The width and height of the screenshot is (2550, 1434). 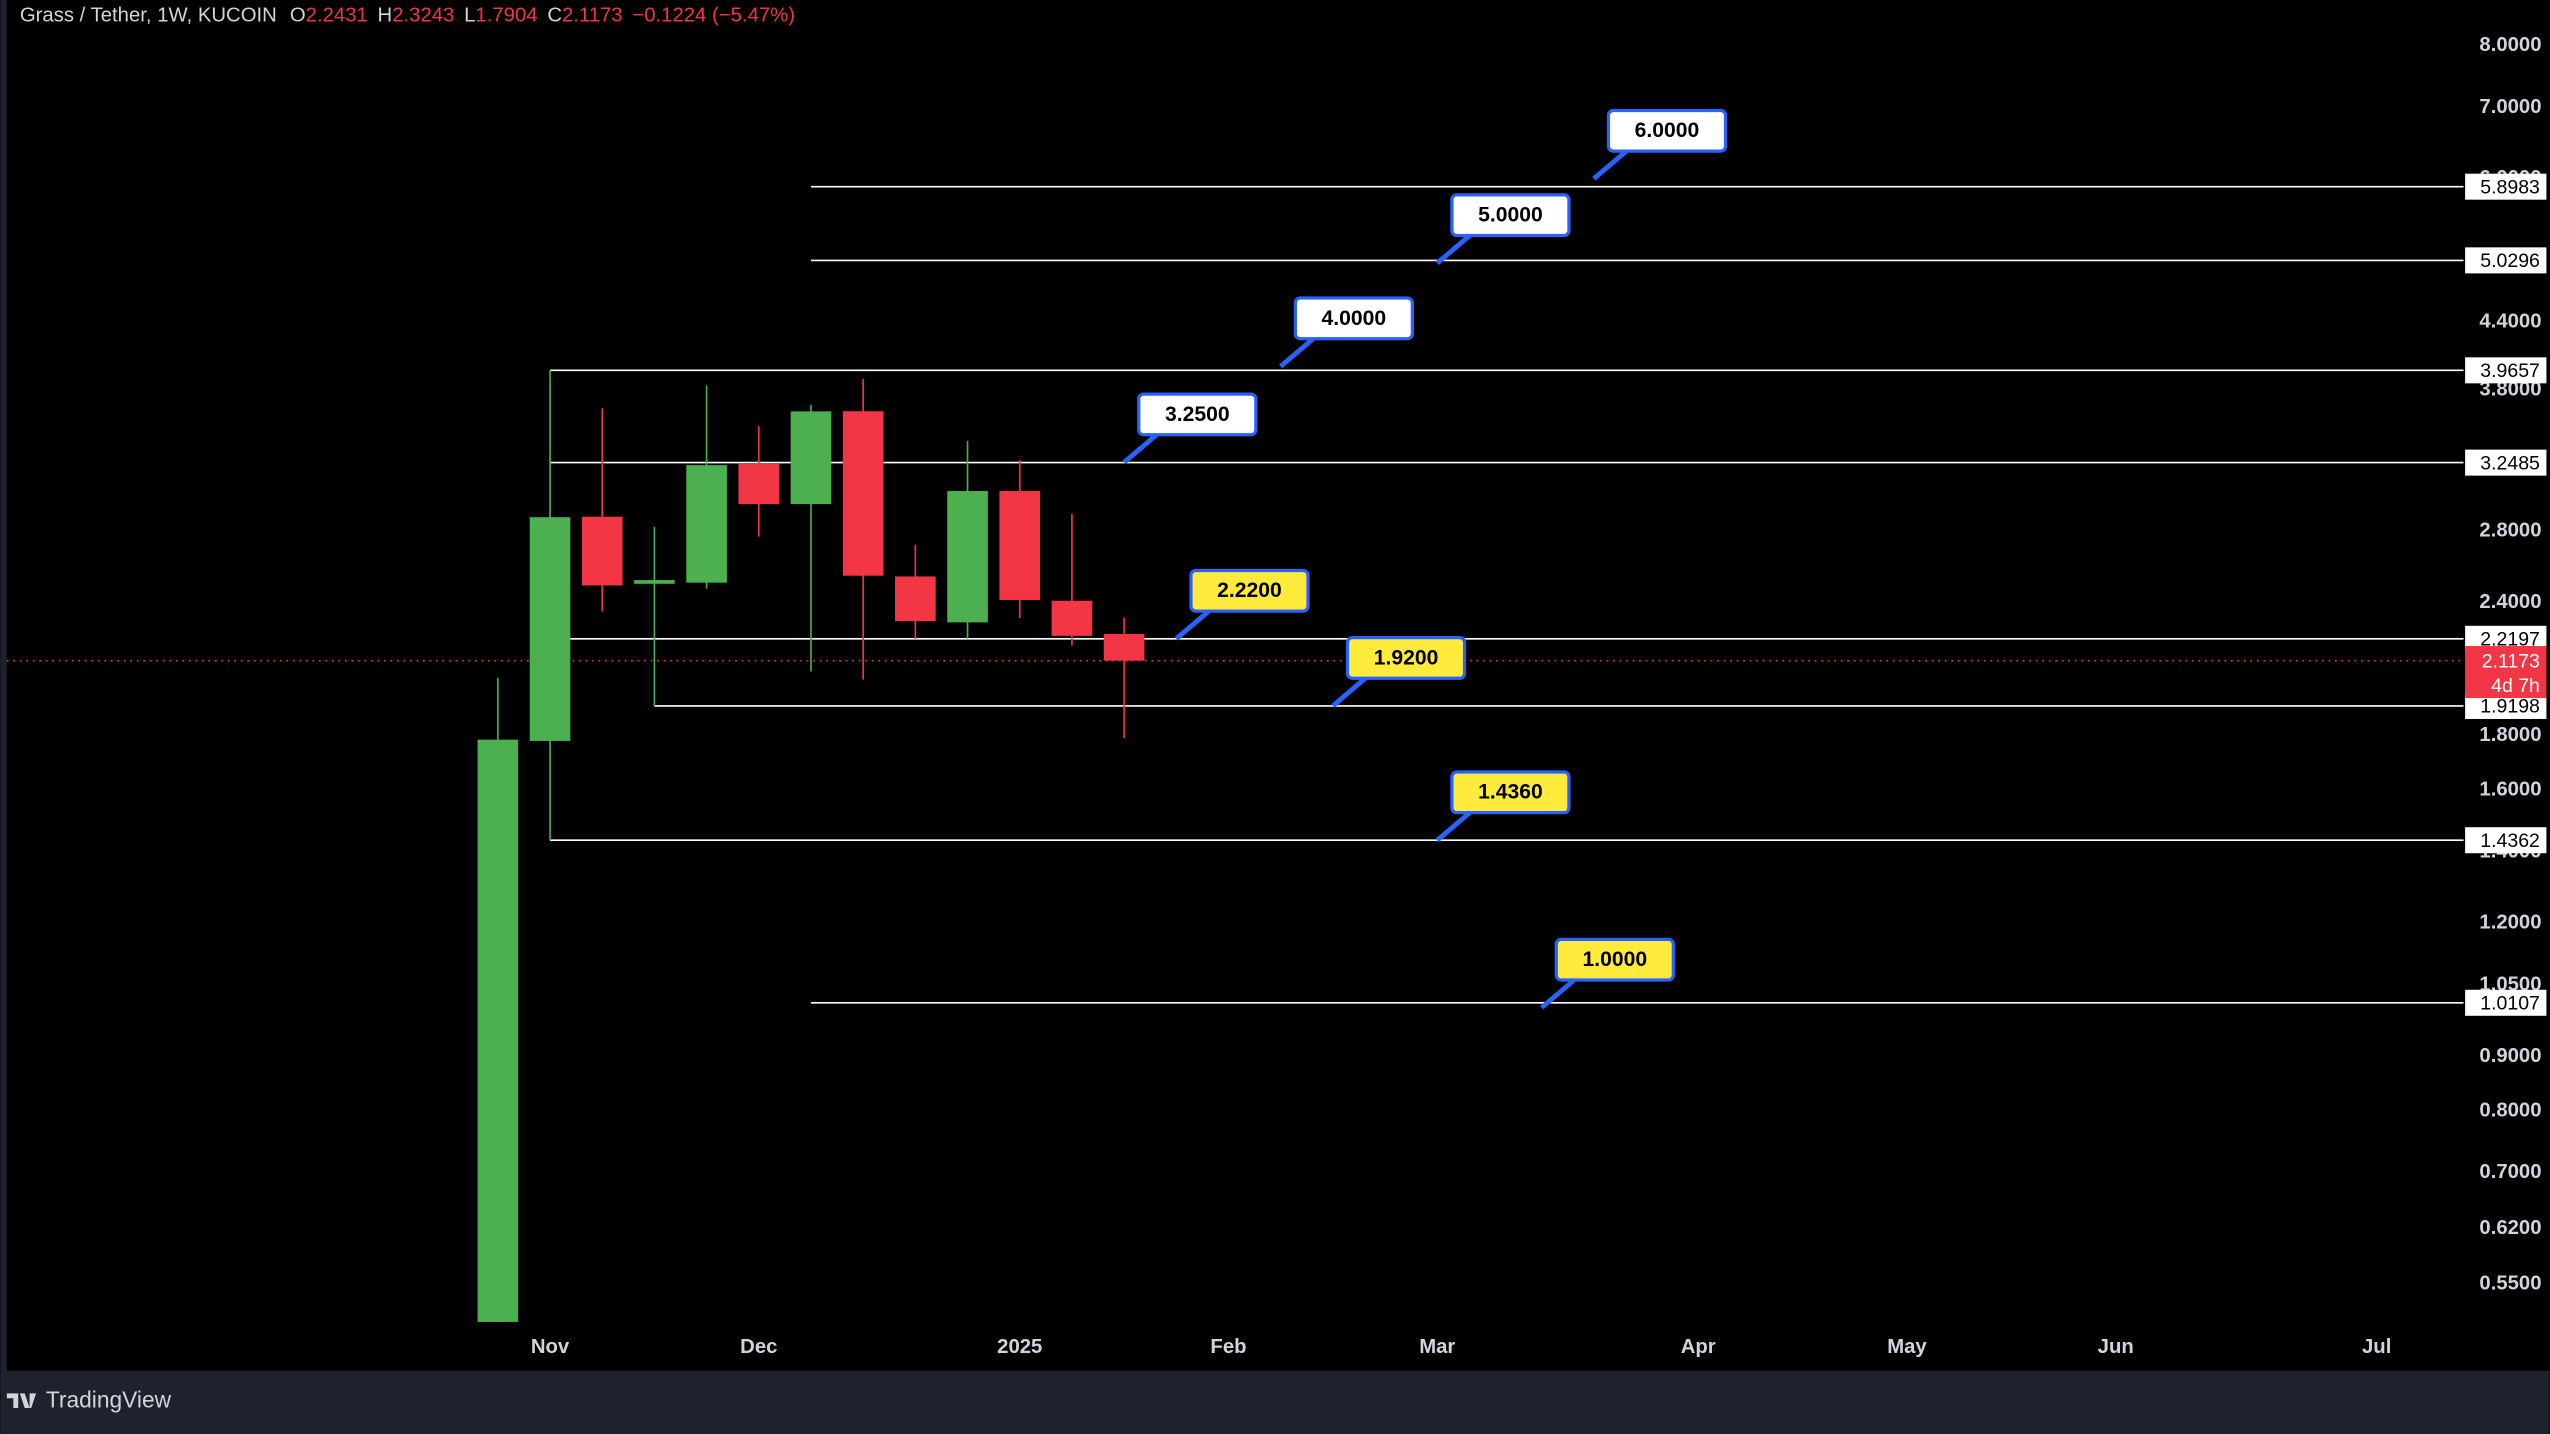 I want to click on ohlc-key: C, so click(x=554, y=16).